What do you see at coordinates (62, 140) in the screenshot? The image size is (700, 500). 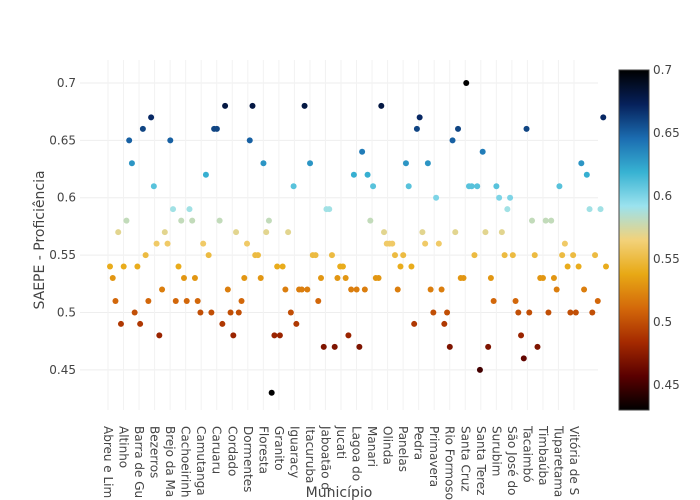 I see `y-tick-label: 0.65` at bounding box center [62, 140].